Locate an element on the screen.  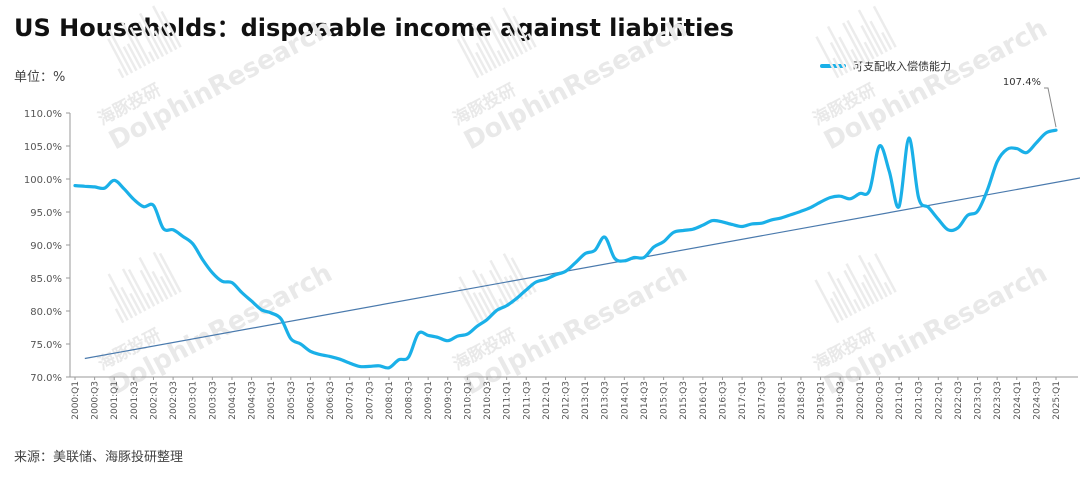
x-tick-label: 2013:Q3 is located at coordinates (606, 400).